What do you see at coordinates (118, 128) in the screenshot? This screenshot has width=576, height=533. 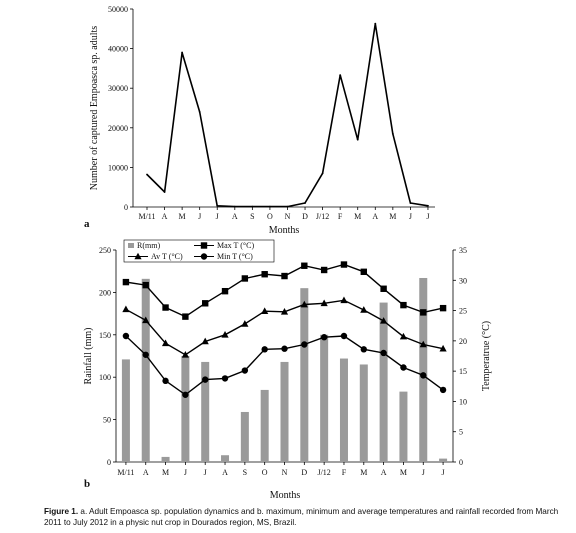 I see `y-tick-label: 20000` at bounding box center [118, 128].